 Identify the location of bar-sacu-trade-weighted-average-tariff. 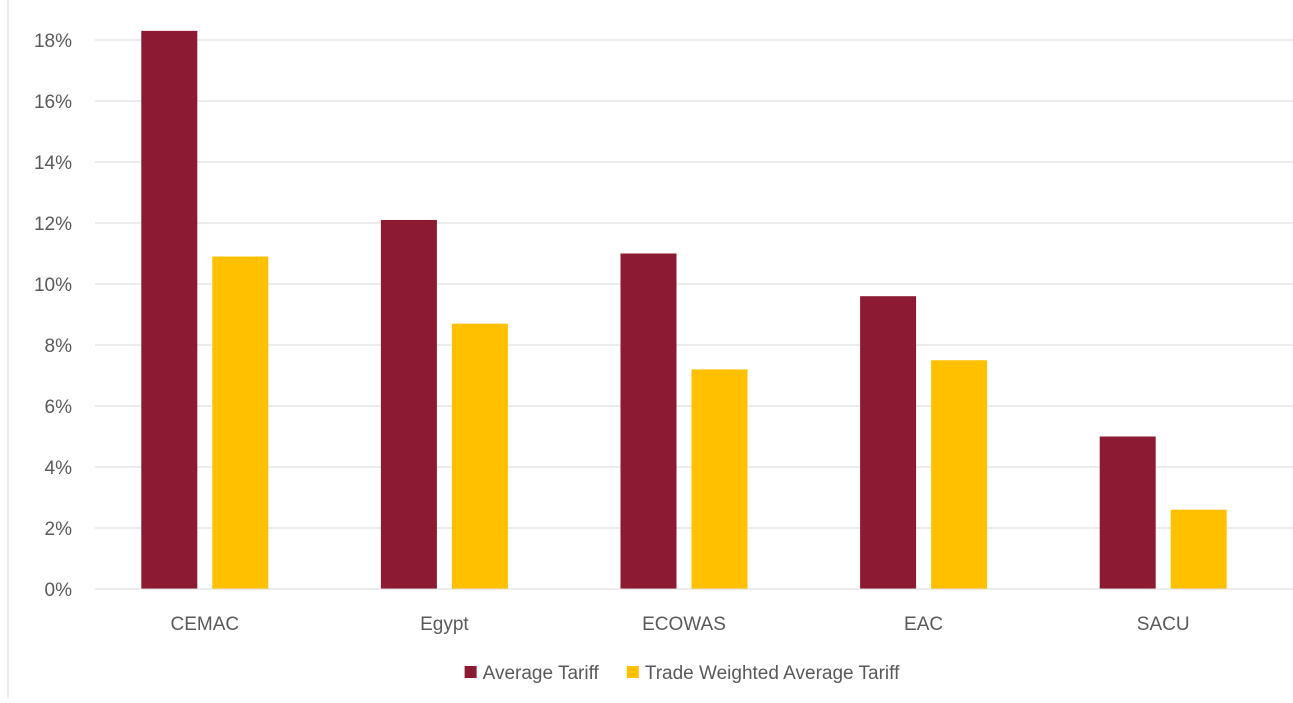
(1199, 549).